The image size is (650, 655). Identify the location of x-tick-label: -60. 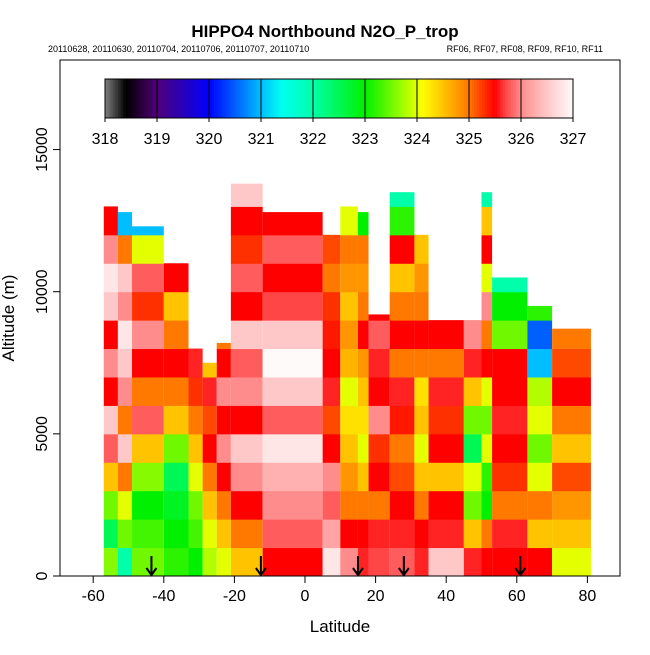
(93, 596).